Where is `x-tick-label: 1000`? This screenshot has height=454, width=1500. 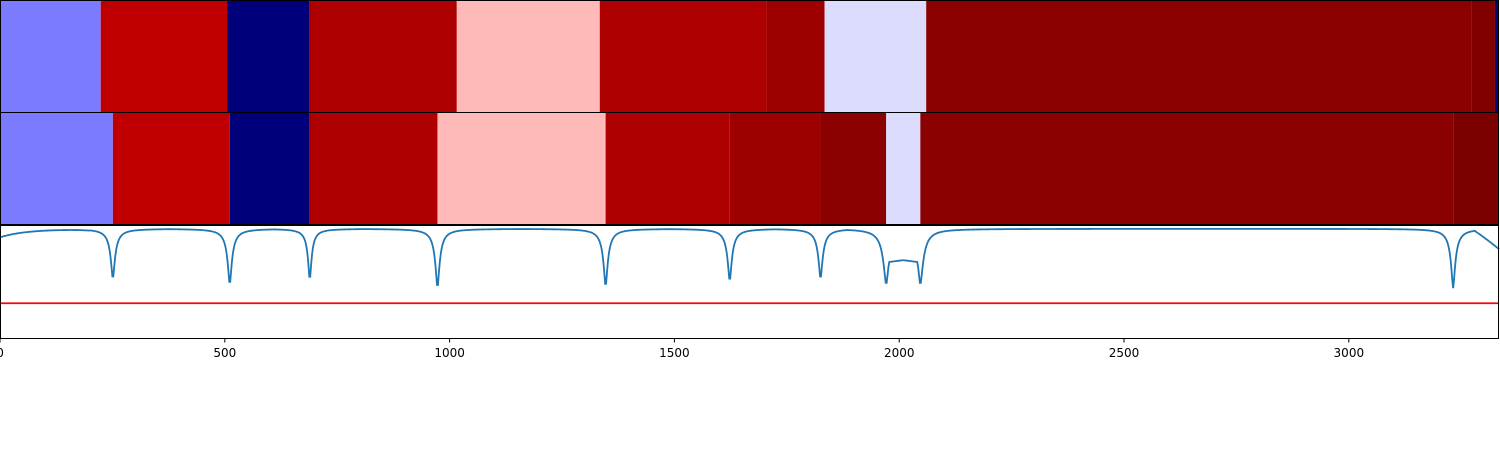
x-tick-label: 1000 is located at coordinates (449, 353).